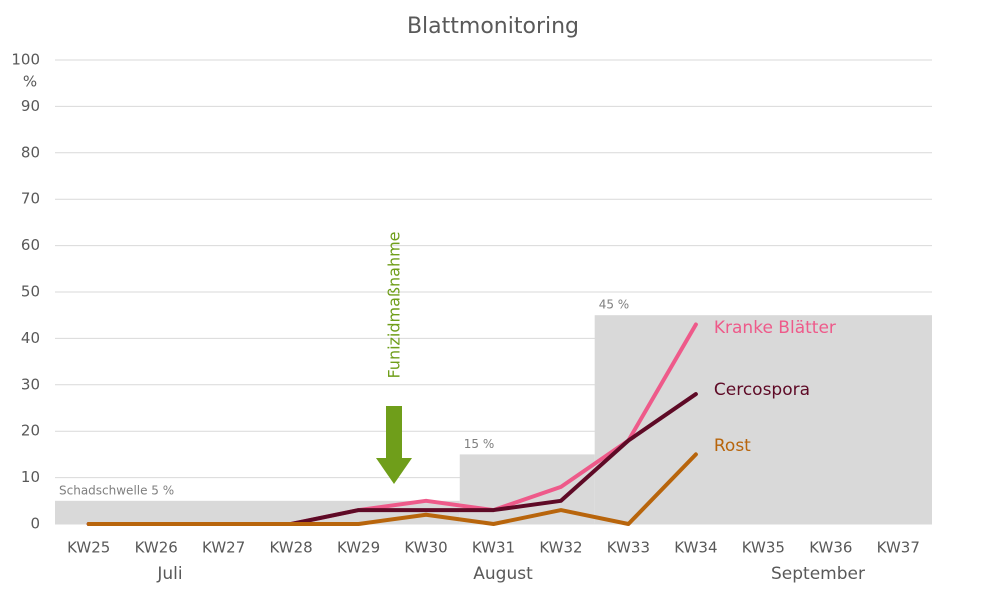 The height and width of the screenshot is (604, 987). I want to click on x-tick-label: KW34, so click(695, 548).